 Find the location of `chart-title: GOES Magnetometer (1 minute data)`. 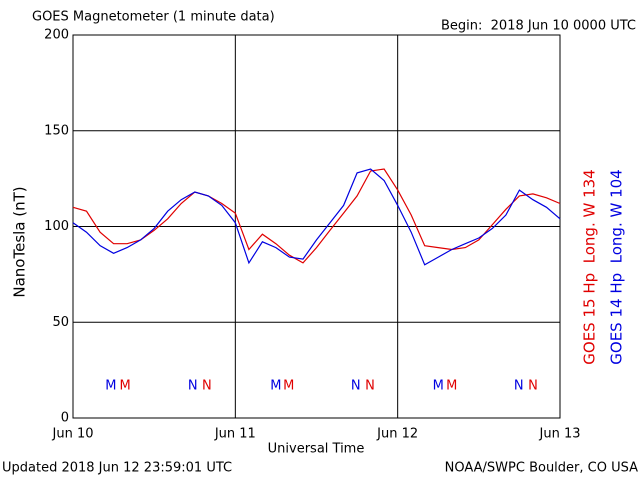

chart-title: GOES Magnetometer (1 minute data) is located at coordinates (153, 17).